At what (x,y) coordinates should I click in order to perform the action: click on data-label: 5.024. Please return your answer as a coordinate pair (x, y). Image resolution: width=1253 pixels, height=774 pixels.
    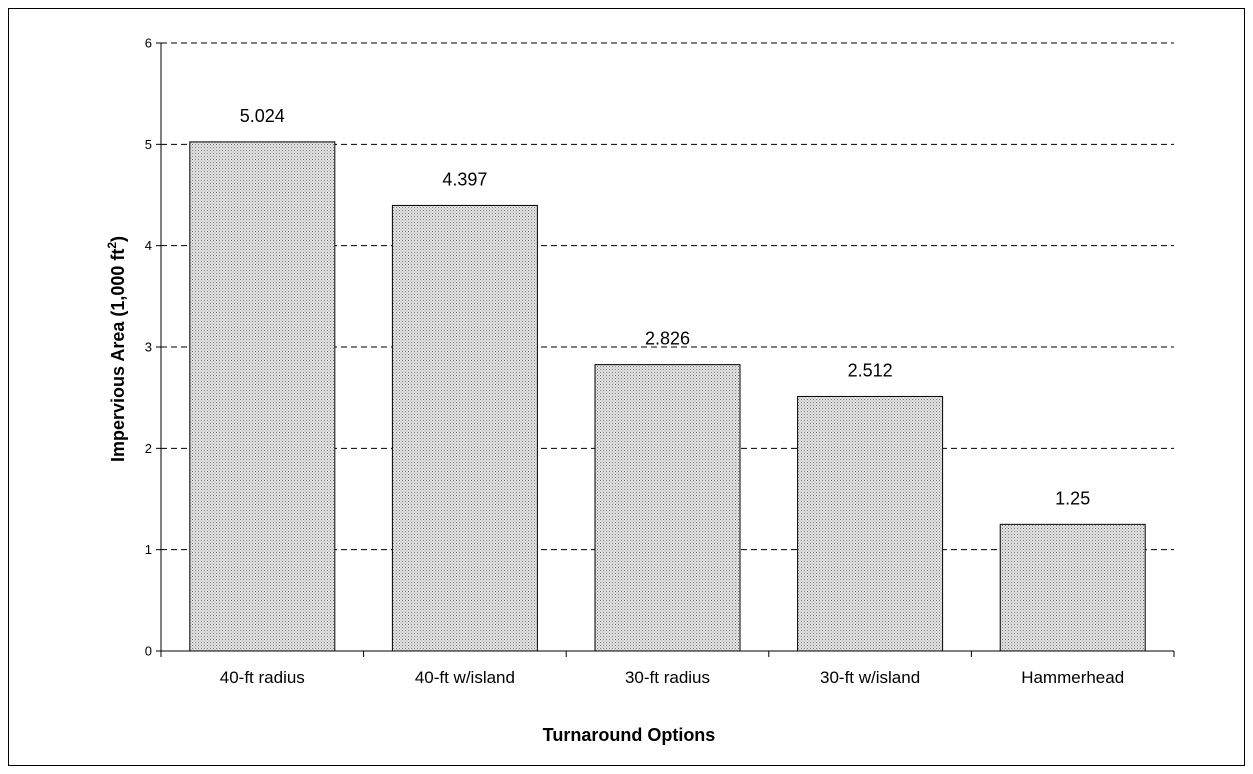
    Looking at the image, I should click on (262, 116).